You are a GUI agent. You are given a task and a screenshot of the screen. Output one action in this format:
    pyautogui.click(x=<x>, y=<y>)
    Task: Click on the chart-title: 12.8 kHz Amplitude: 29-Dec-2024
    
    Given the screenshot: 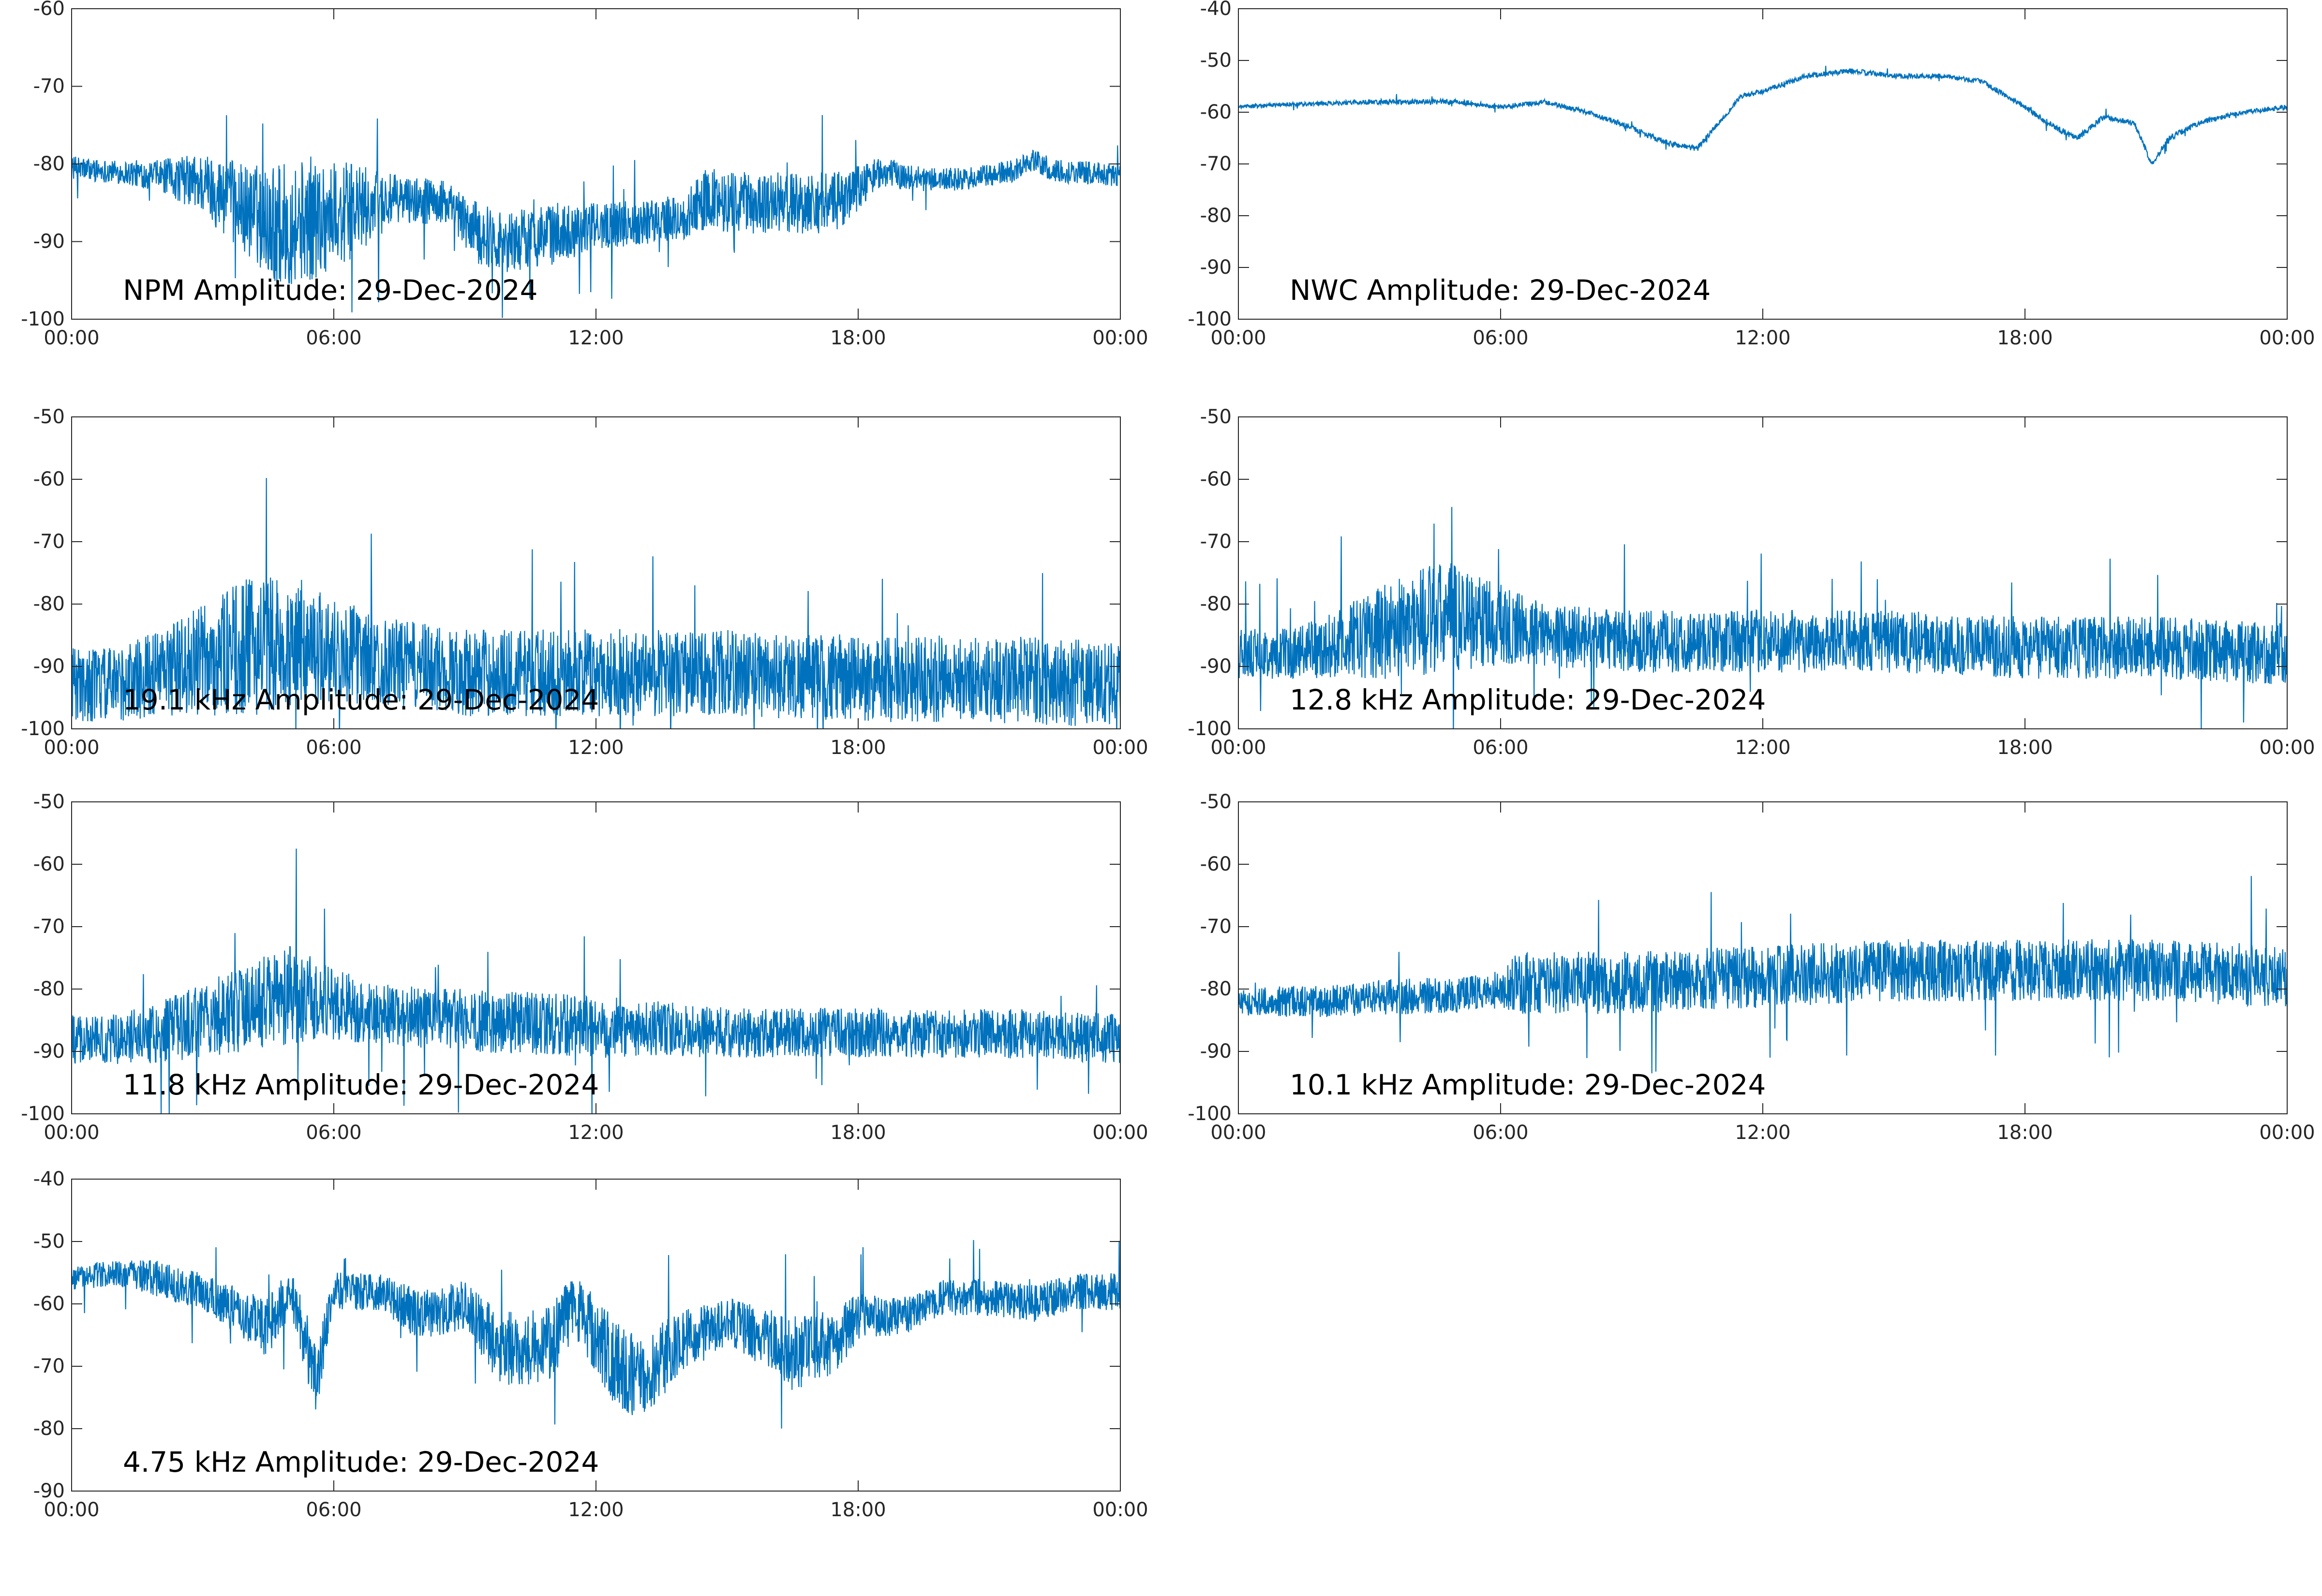 What is the action you would take?
    pyautogui.click(x=1528, y=699)
    